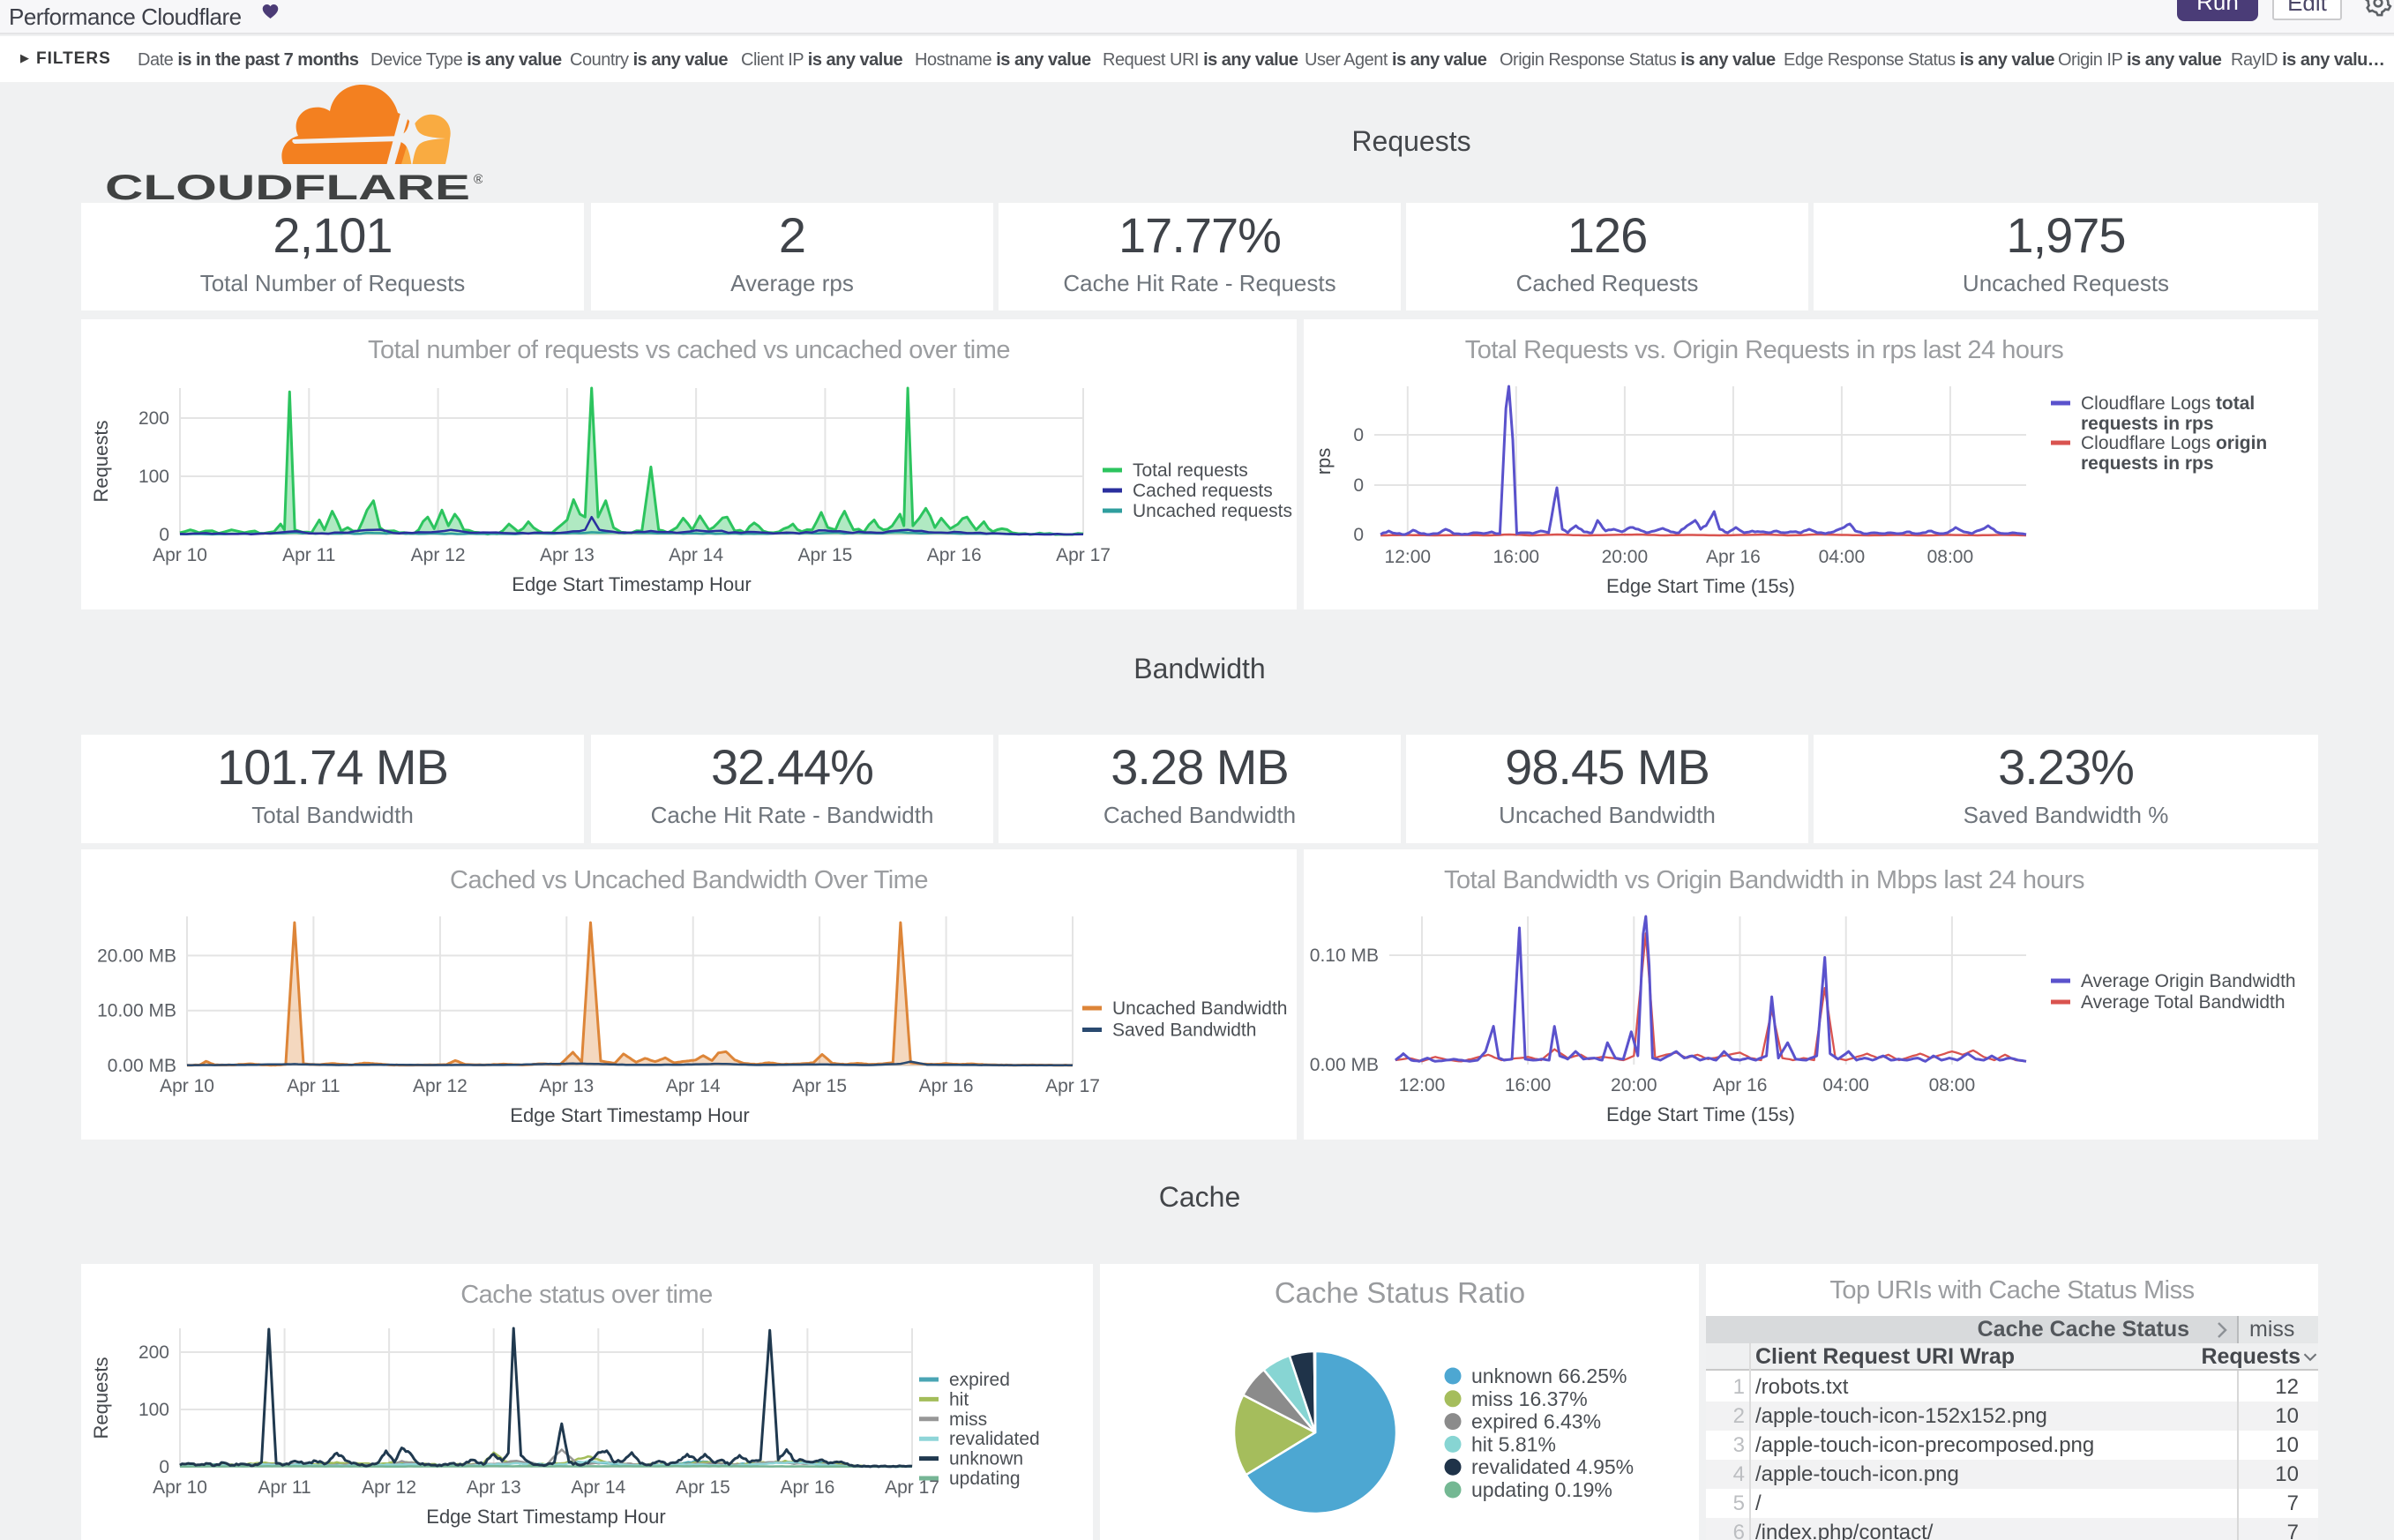 This screenshot has width=2394, height=1540. I want to click on svg-text: revalidated, so click(995, 1439).